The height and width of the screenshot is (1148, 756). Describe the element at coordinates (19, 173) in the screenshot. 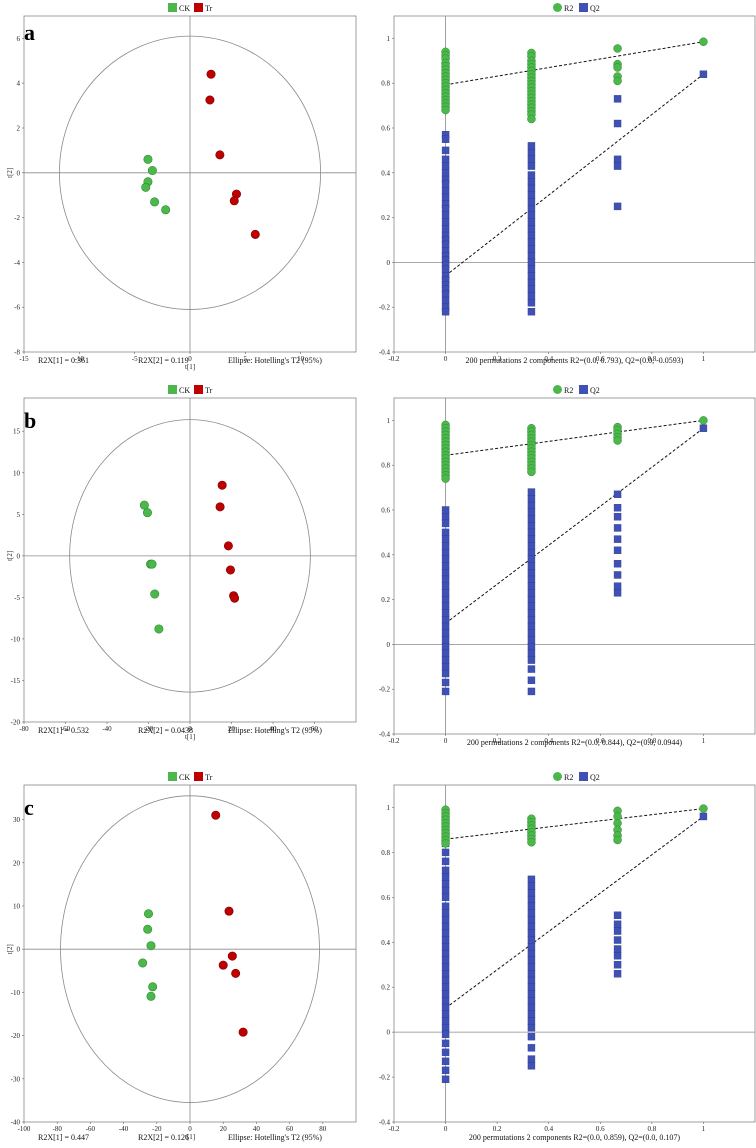

I see `y-tick-label: 0` at that location.